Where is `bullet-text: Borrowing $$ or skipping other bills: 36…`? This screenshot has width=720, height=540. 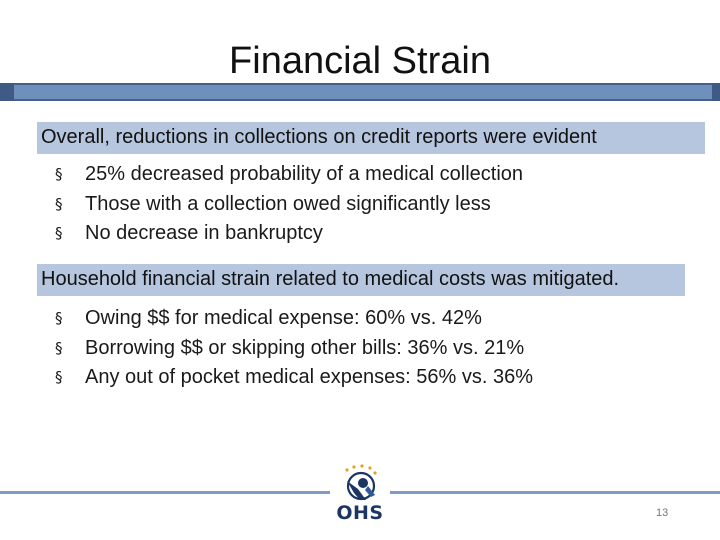
bullet-text: Borrowing $$ or skipping other bills: 36… is located at coordinates (305, 347).